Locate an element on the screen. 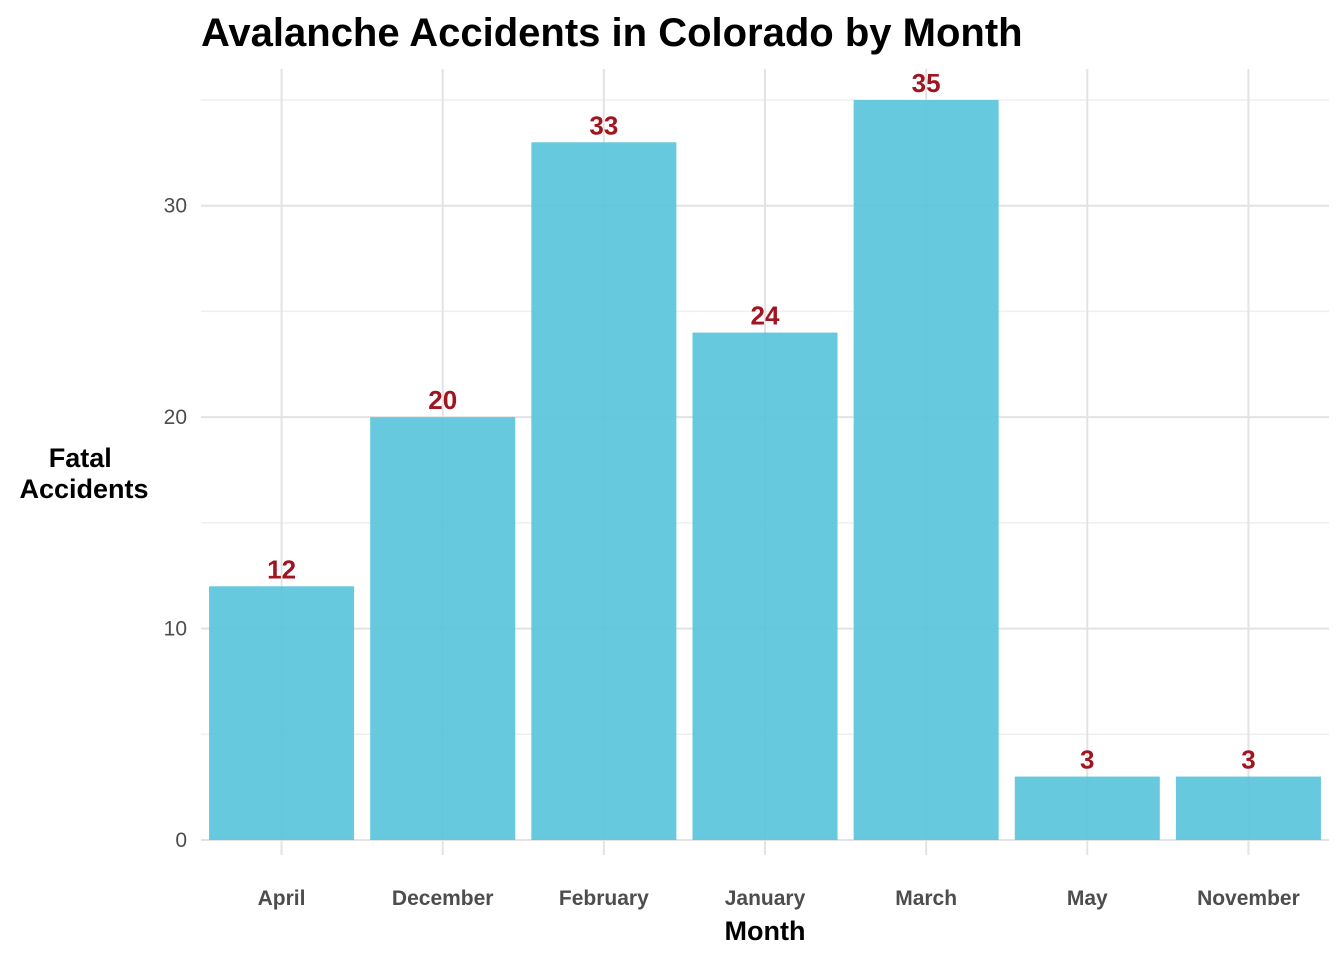  data-label: 20 is located at coordinates (442, 400).